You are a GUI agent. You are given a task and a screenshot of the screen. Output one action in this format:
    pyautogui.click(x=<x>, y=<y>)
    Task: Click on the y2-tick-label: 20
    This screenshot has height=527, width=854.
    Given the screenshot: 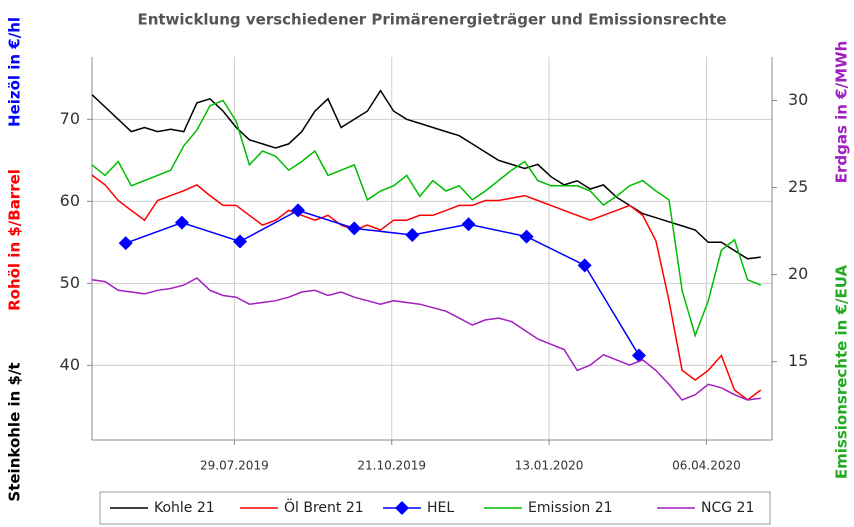 What is the action you would take?
    pyautogui.click(x=798, y=273)
    